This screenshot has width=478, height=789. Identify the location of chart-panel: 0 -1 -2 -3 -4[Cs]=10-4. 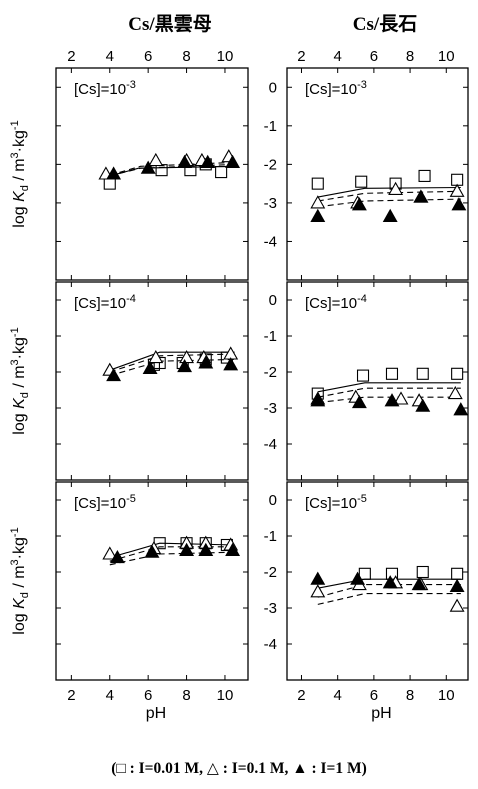
(366, 381).